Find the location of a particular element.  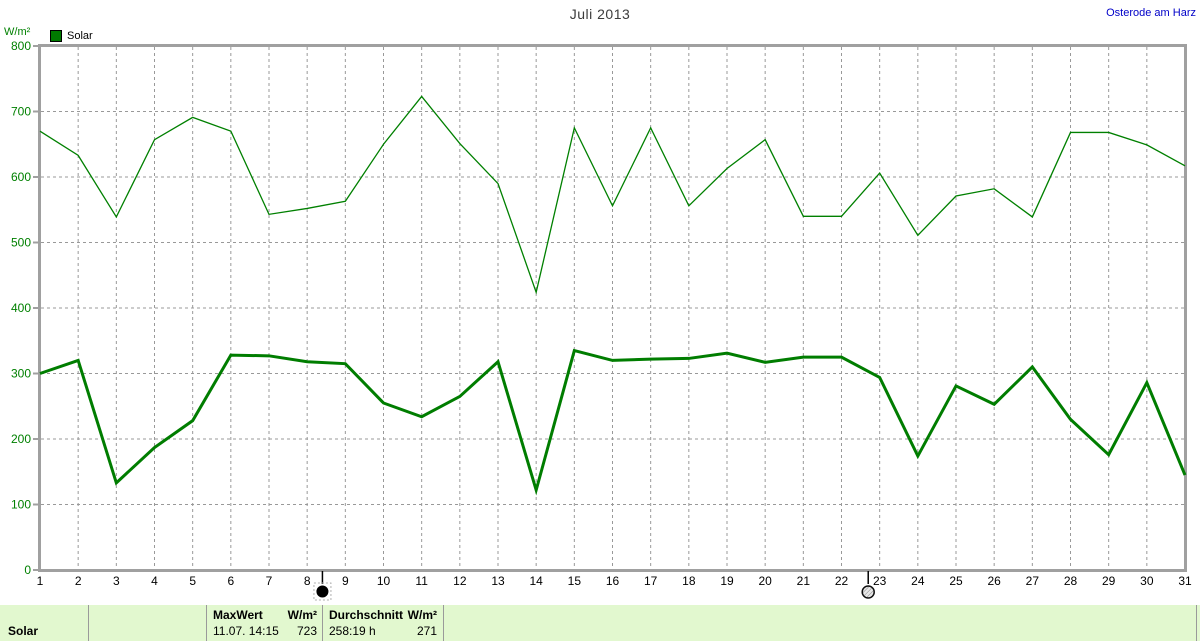

x-tick-label: 18 is located at coordinates (689, 581).